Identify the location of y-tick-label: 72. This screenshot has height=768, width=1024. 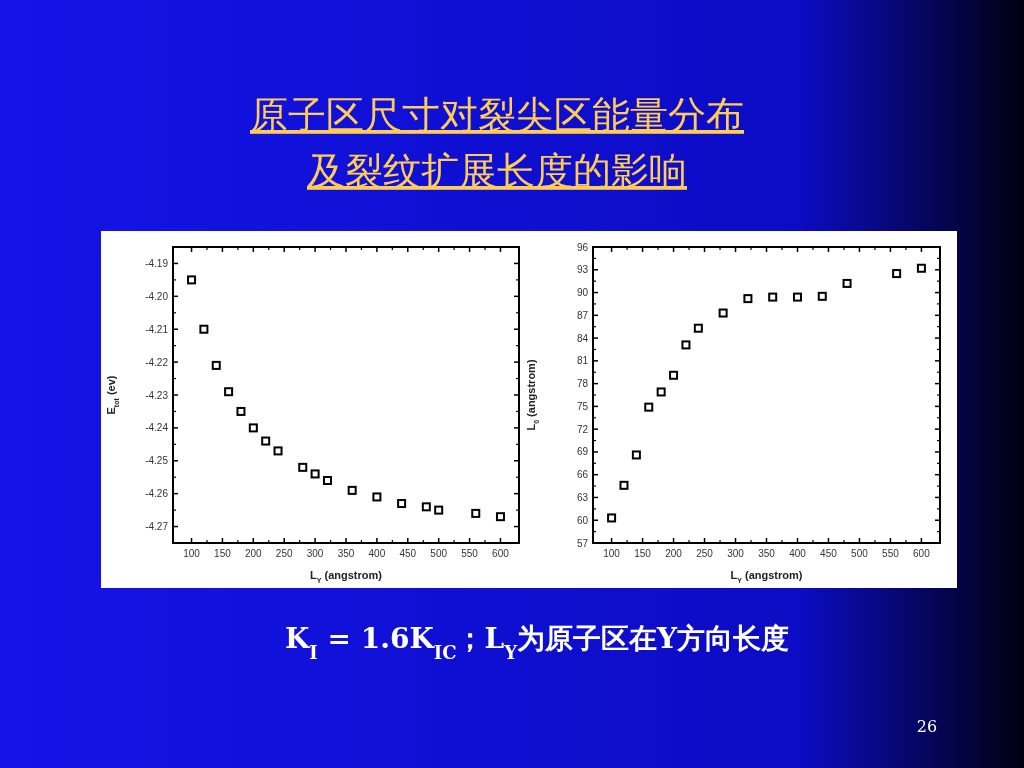
(582, 429).